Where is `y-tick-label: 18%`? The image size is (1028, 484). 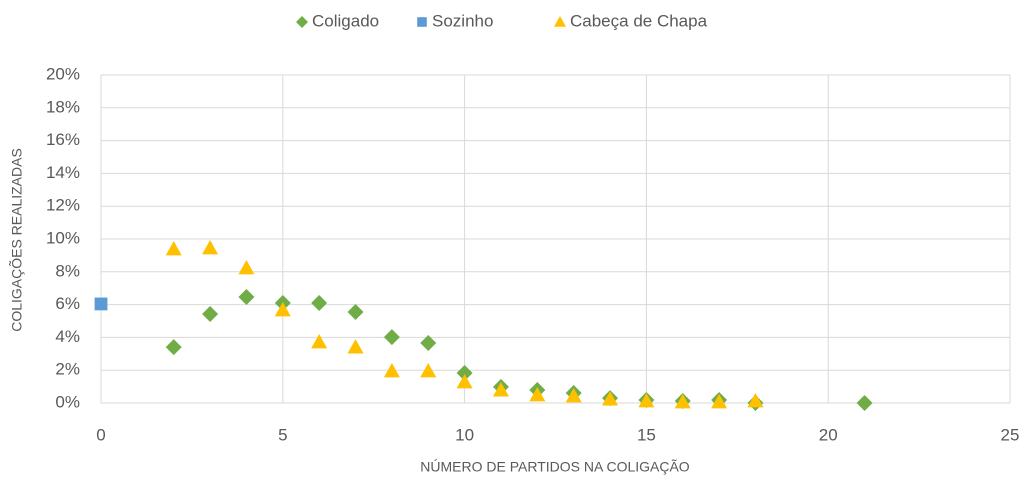 y-tick-label: 18% is located at coordinates (63, 106).